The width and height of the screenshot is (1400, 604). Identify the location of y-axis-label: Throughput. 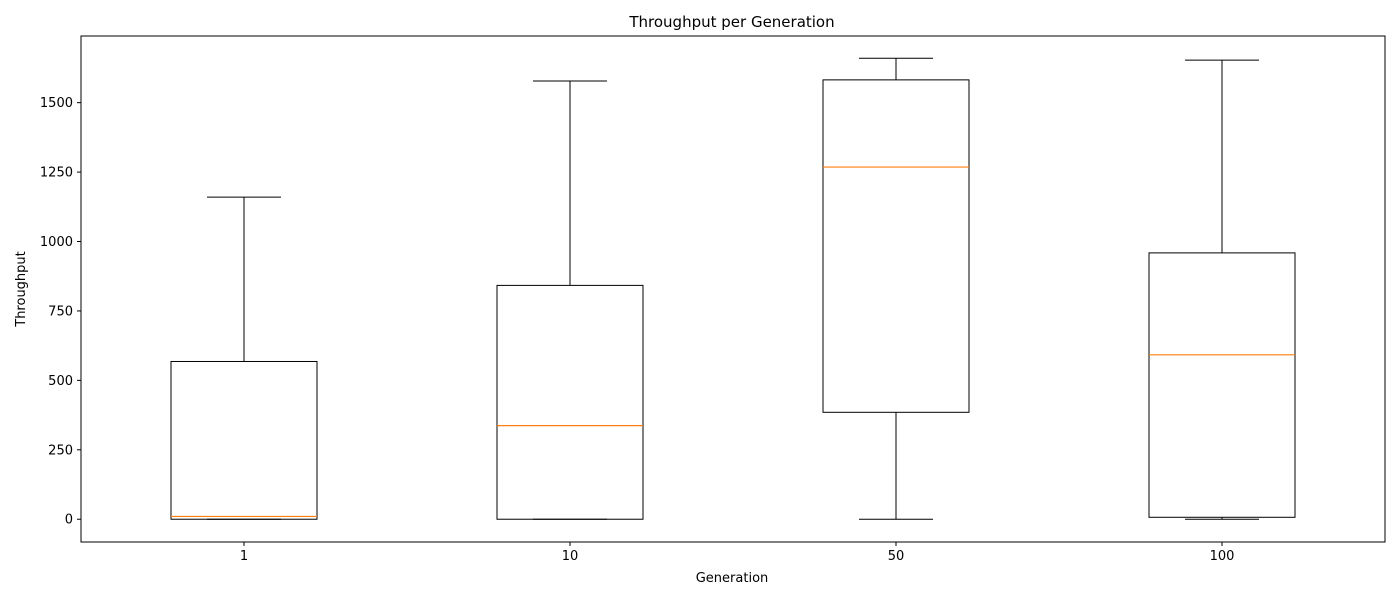
(21, 289).